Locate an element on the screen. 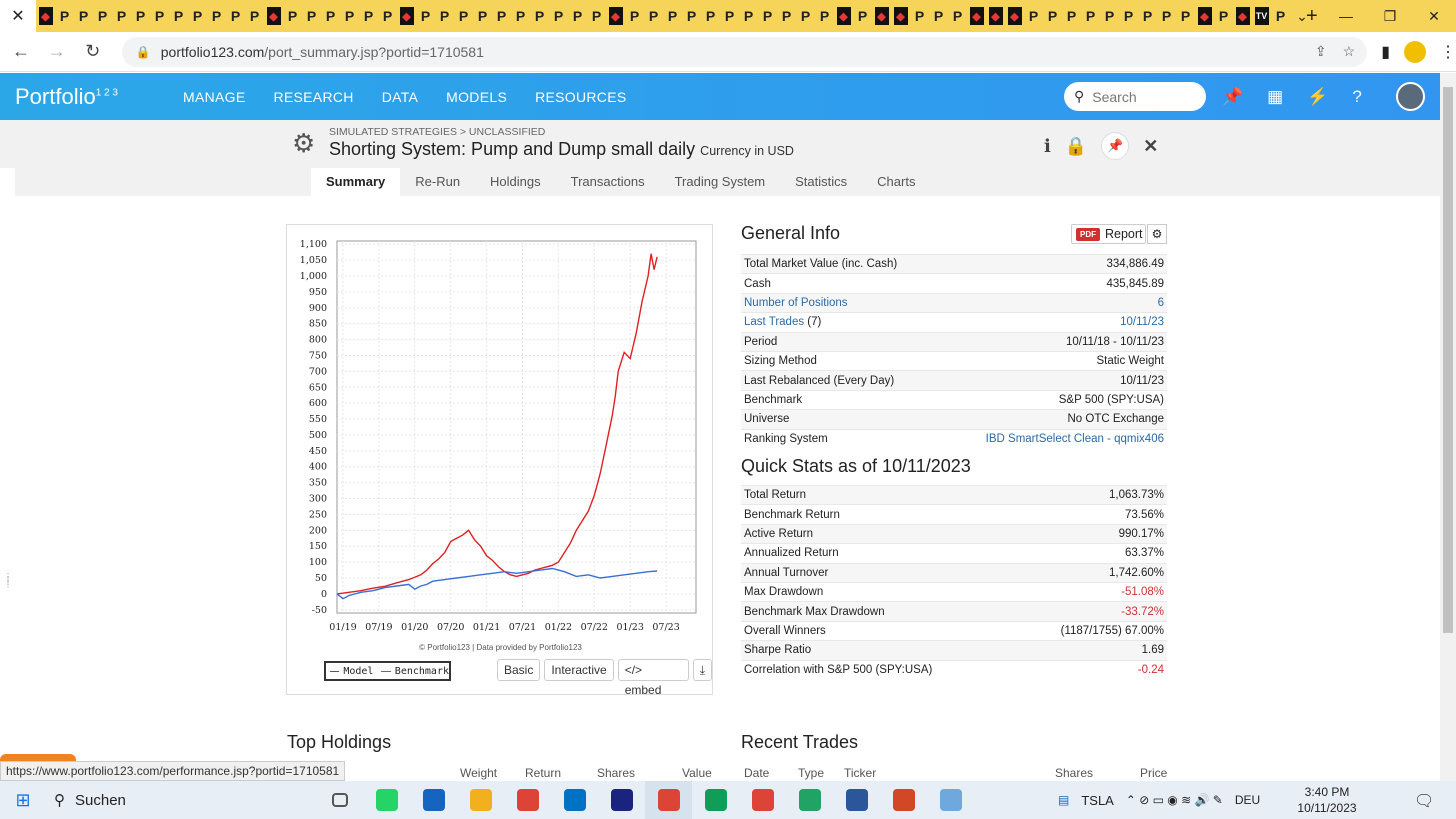 Image resolution: width=1456 pixels, height=819 pixels. nav-data: DATA is located at coordinates (400, 96).